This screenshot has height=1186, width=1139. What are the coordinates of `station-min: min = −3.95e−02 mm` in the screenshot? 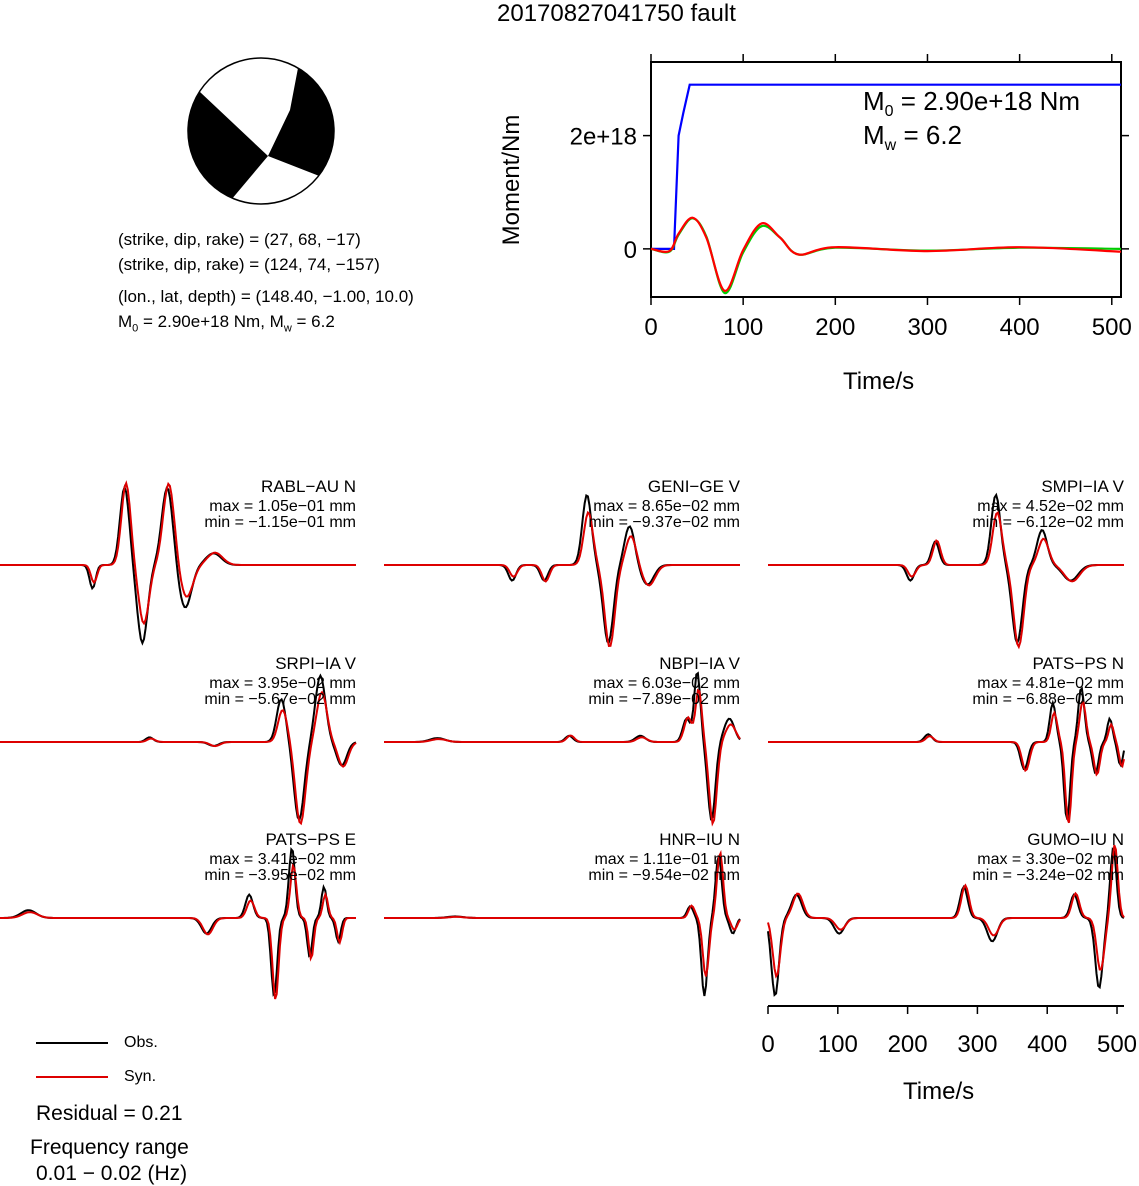 It's located at (280, 875).